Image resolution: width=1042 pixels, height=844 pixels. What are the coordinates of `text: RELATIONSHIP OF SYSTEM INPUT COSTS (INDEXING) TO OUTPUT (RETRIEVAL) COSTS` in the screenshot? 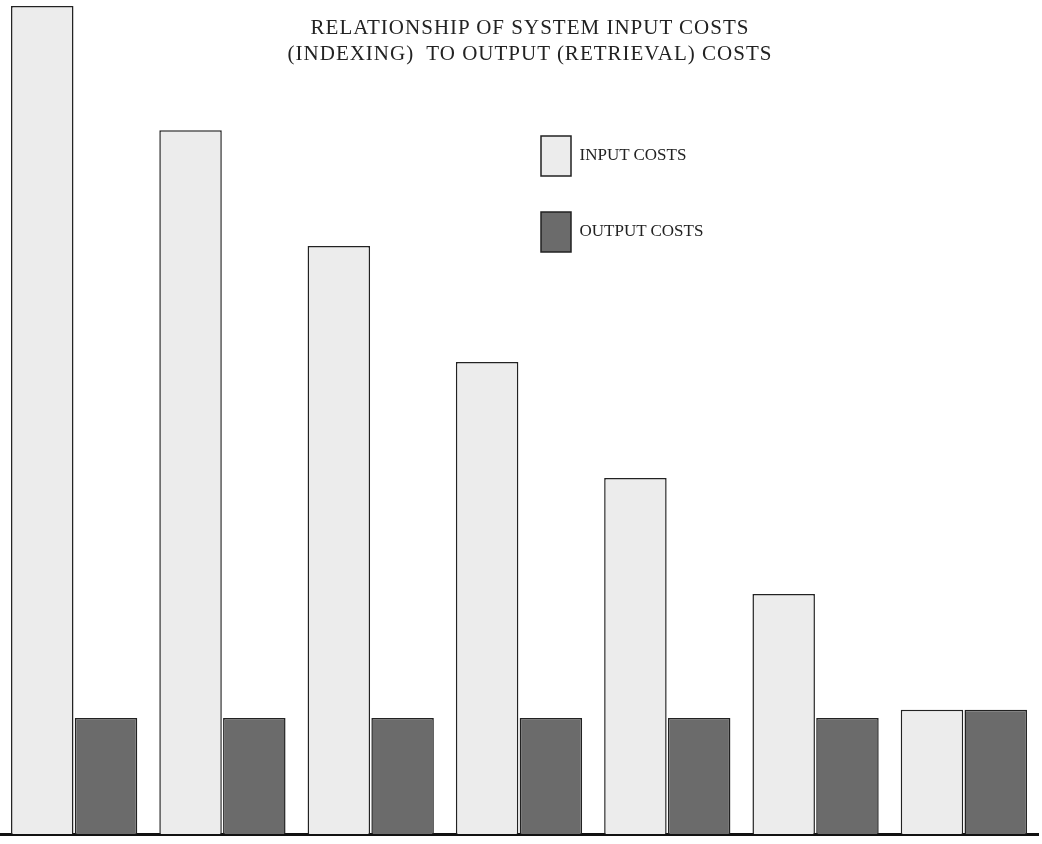 It's located at (530, 40).